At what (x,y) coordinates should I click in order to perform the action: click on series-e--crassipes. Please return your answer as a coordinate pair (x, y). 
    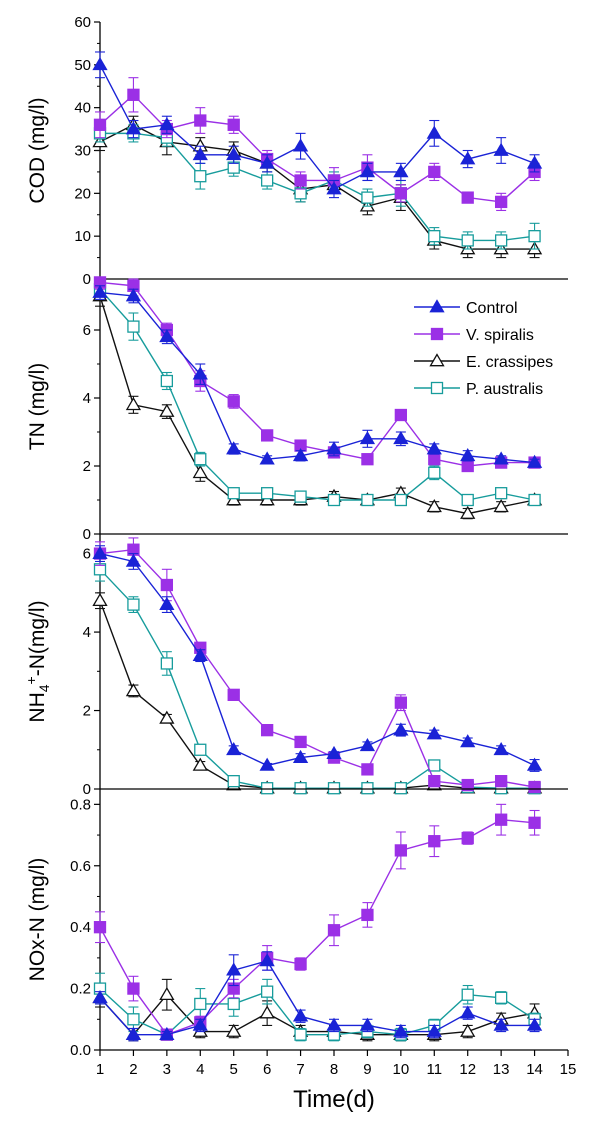
    Looking at the image, I should click on (317, 693).